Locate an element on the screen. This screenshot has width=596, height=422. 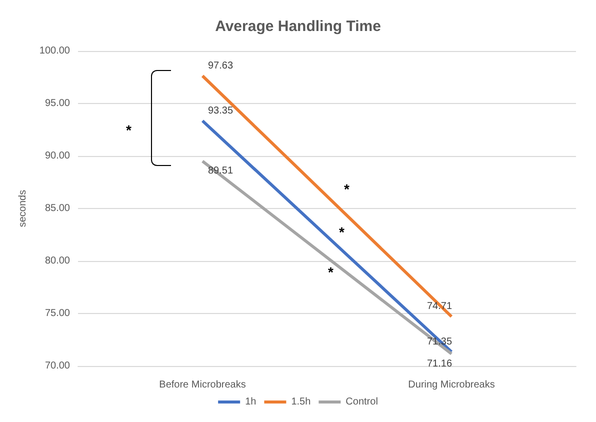
y-tick-label: 90.00 is located at coordinates (57, 156).